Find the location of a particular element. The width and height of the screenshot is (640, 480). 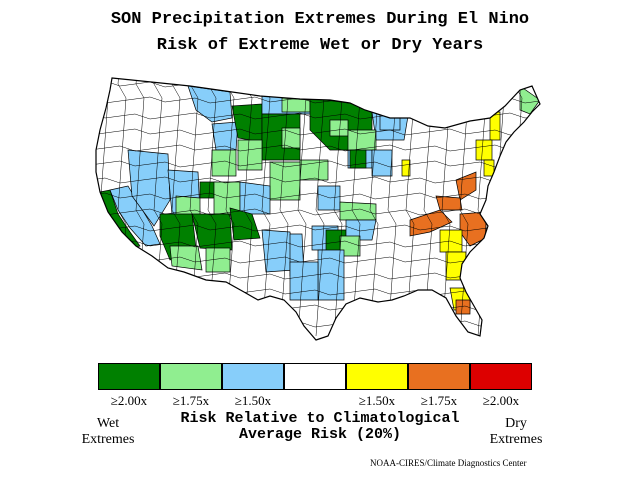

legend-label-strong-wet: ≥2.00x is located at coordinates (129, 400).